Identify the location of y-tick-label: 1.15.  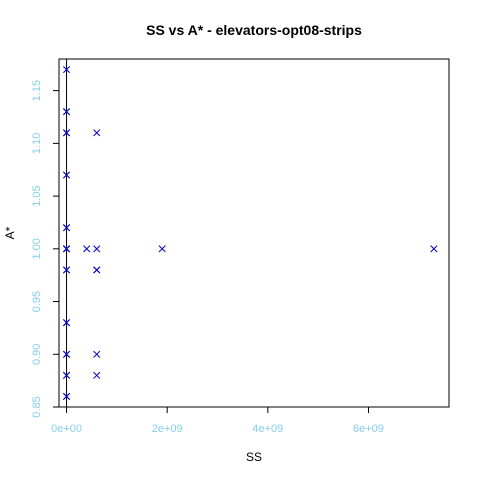
(37, 90).